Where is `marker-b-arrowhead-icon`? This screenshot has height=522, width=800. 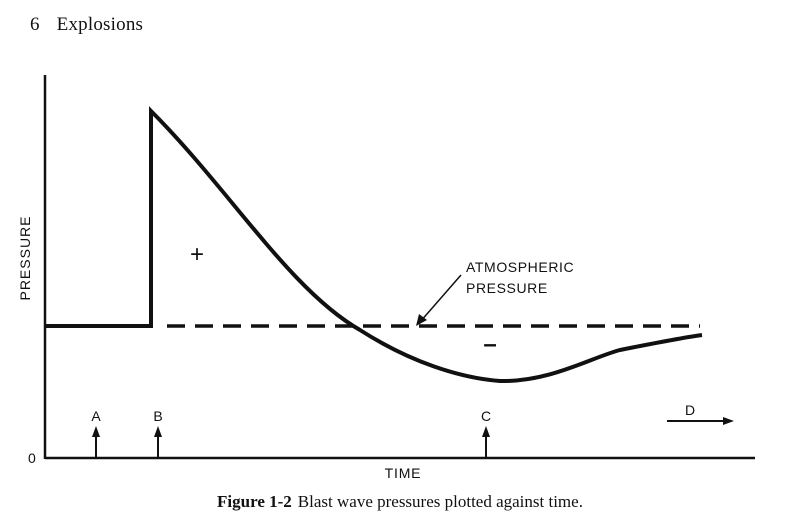 marker-b-arrowhead-icon is located at coordinates (158, 431).